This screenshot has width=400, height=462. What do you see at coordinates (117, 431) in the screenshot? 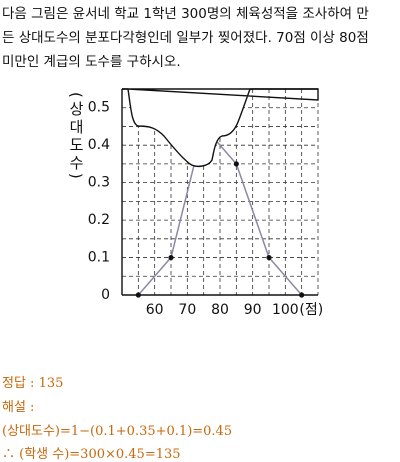
I see `answer-line: (상대도수)=1−(0.1+0.35+0.1)=0.45` at bounding box center [117, 431].